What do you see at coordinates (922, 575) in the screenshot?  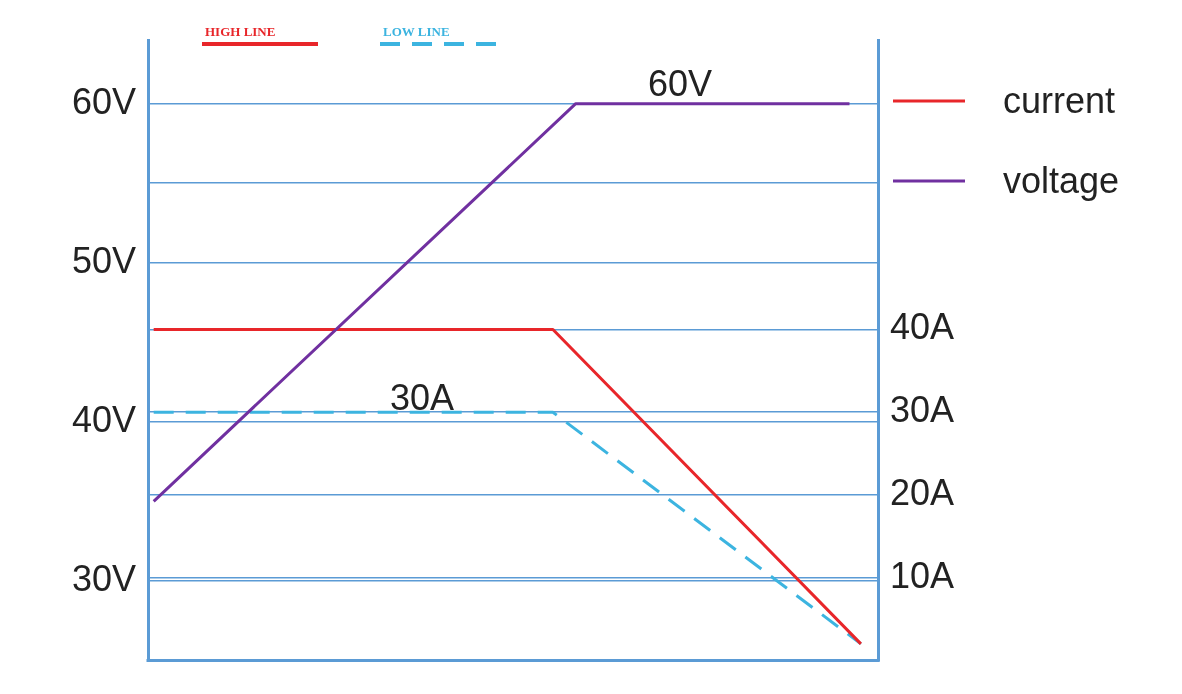 I see `y2-tick-label: 10A` at bounding box center [922, 575].